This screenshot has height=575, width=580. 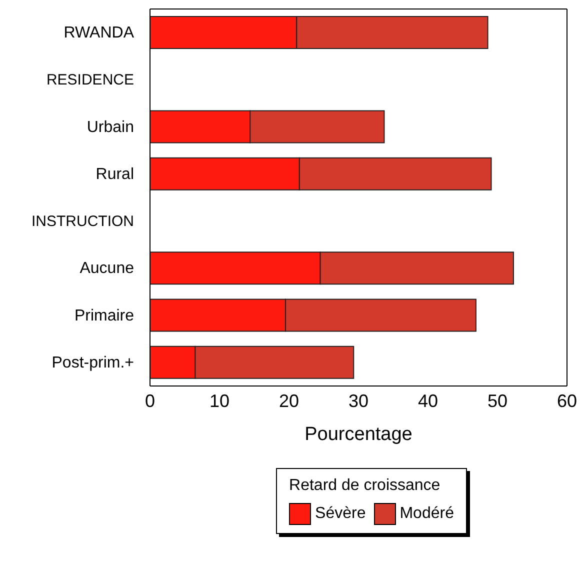 I want to click on x-tick-label: 40, so click(x=428, y=400).